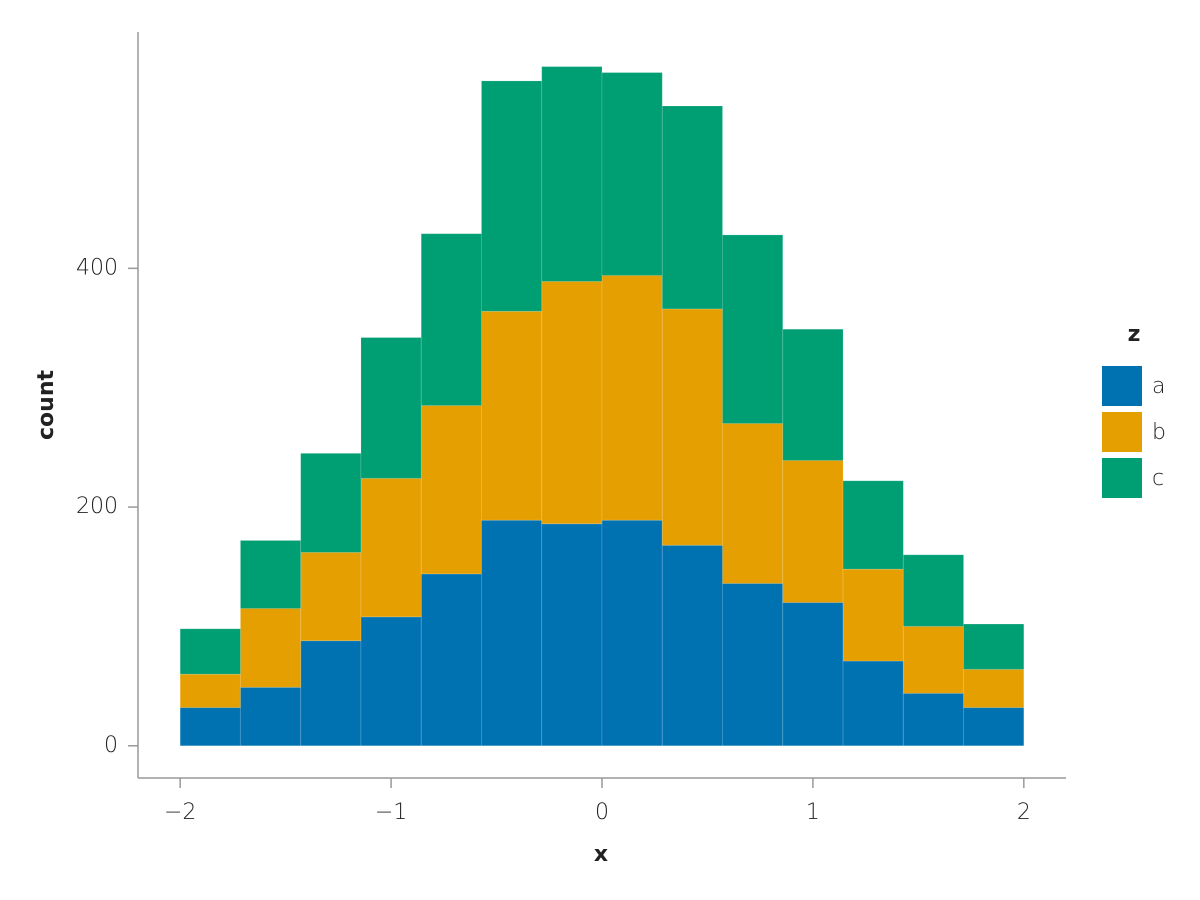  What do you see at coordinates (391, 812) in the screenshot?
I see `x-tick-label: −1` at bounding box center [391, 812].